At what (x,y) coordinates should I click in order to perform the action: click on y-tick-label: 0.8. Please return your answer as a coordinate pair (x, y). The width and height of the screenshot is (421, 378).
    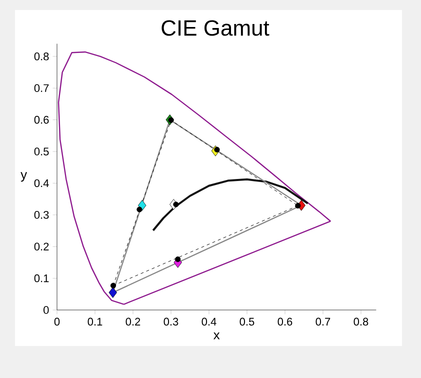
    Looking at the image, I should click on (41, 56).